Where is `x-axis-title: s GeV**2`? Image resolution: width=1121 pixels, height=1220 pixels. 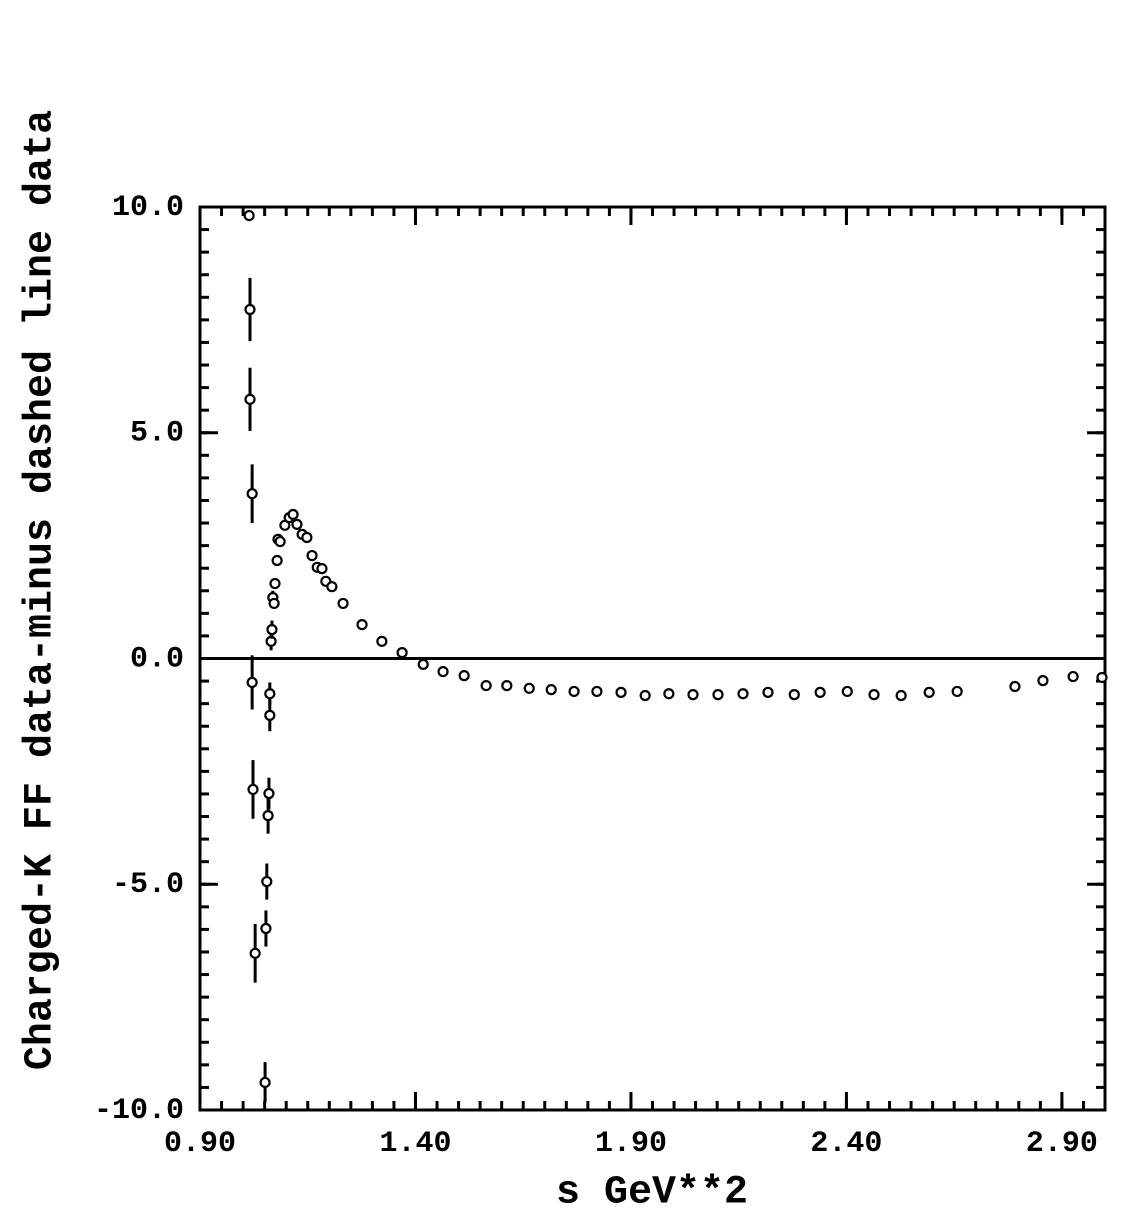 x-axis-title: s GeV**2 is located at coordinates (652, 1193).